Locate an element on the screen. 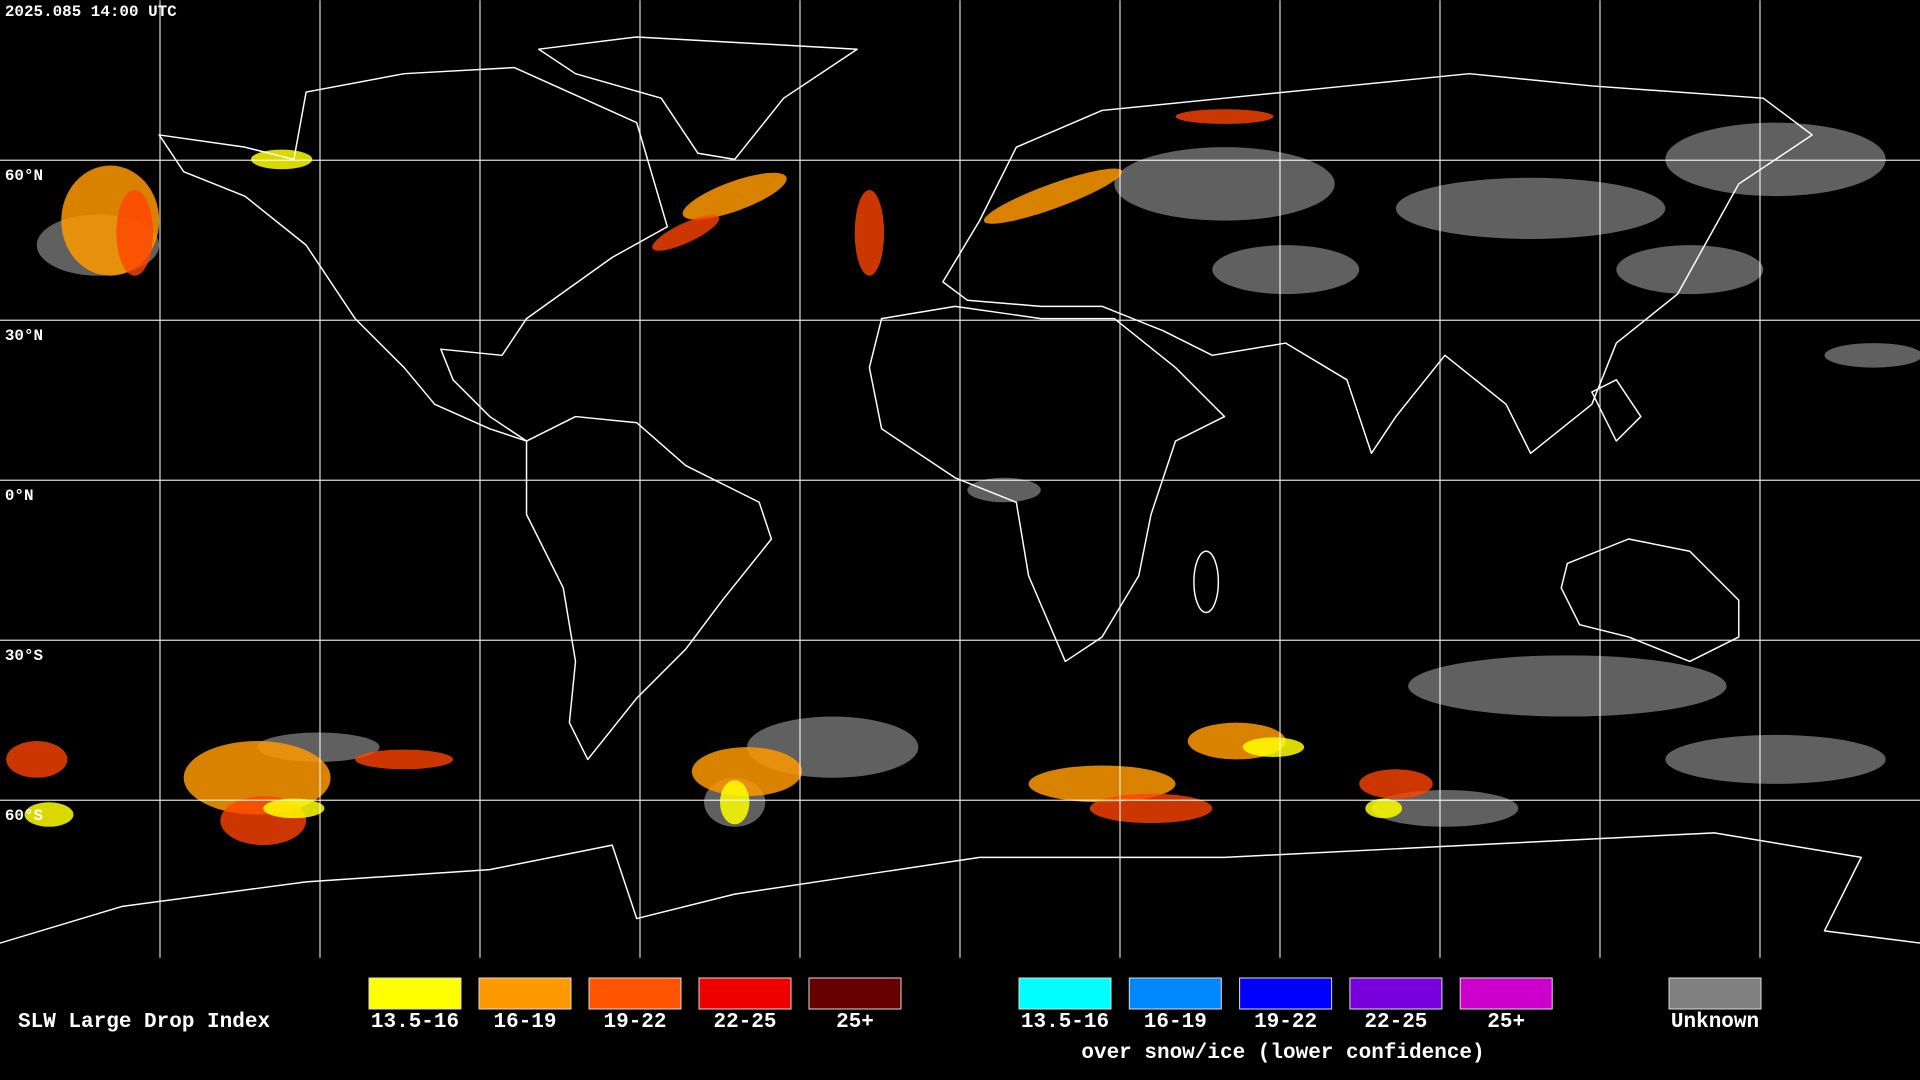 The image size is (1920, 1080). legend-label: Unknown is located at coordinates (1715, 1022).